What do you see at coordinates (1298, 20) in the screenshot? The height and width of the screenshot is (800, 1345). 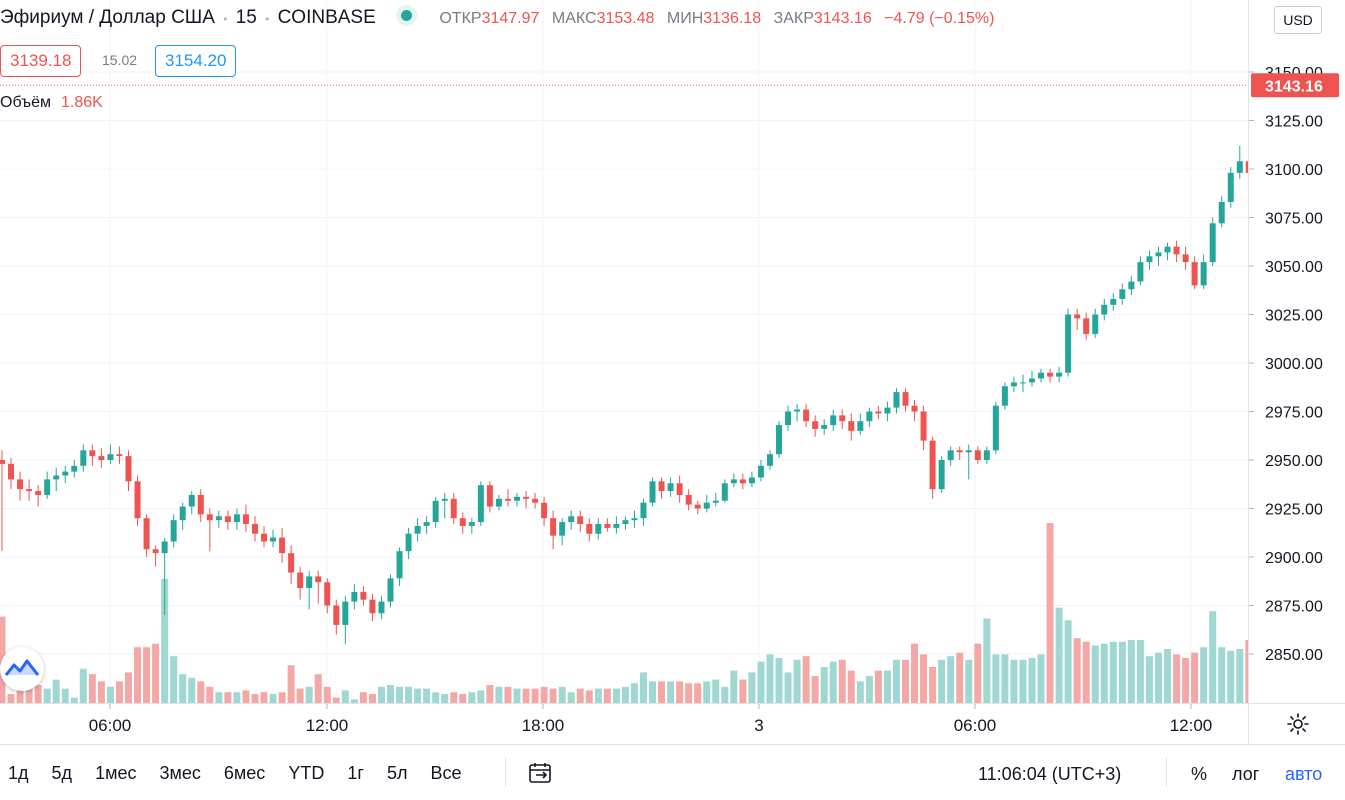 I see `currency-button: USD` at bounding box center [1298, 20].